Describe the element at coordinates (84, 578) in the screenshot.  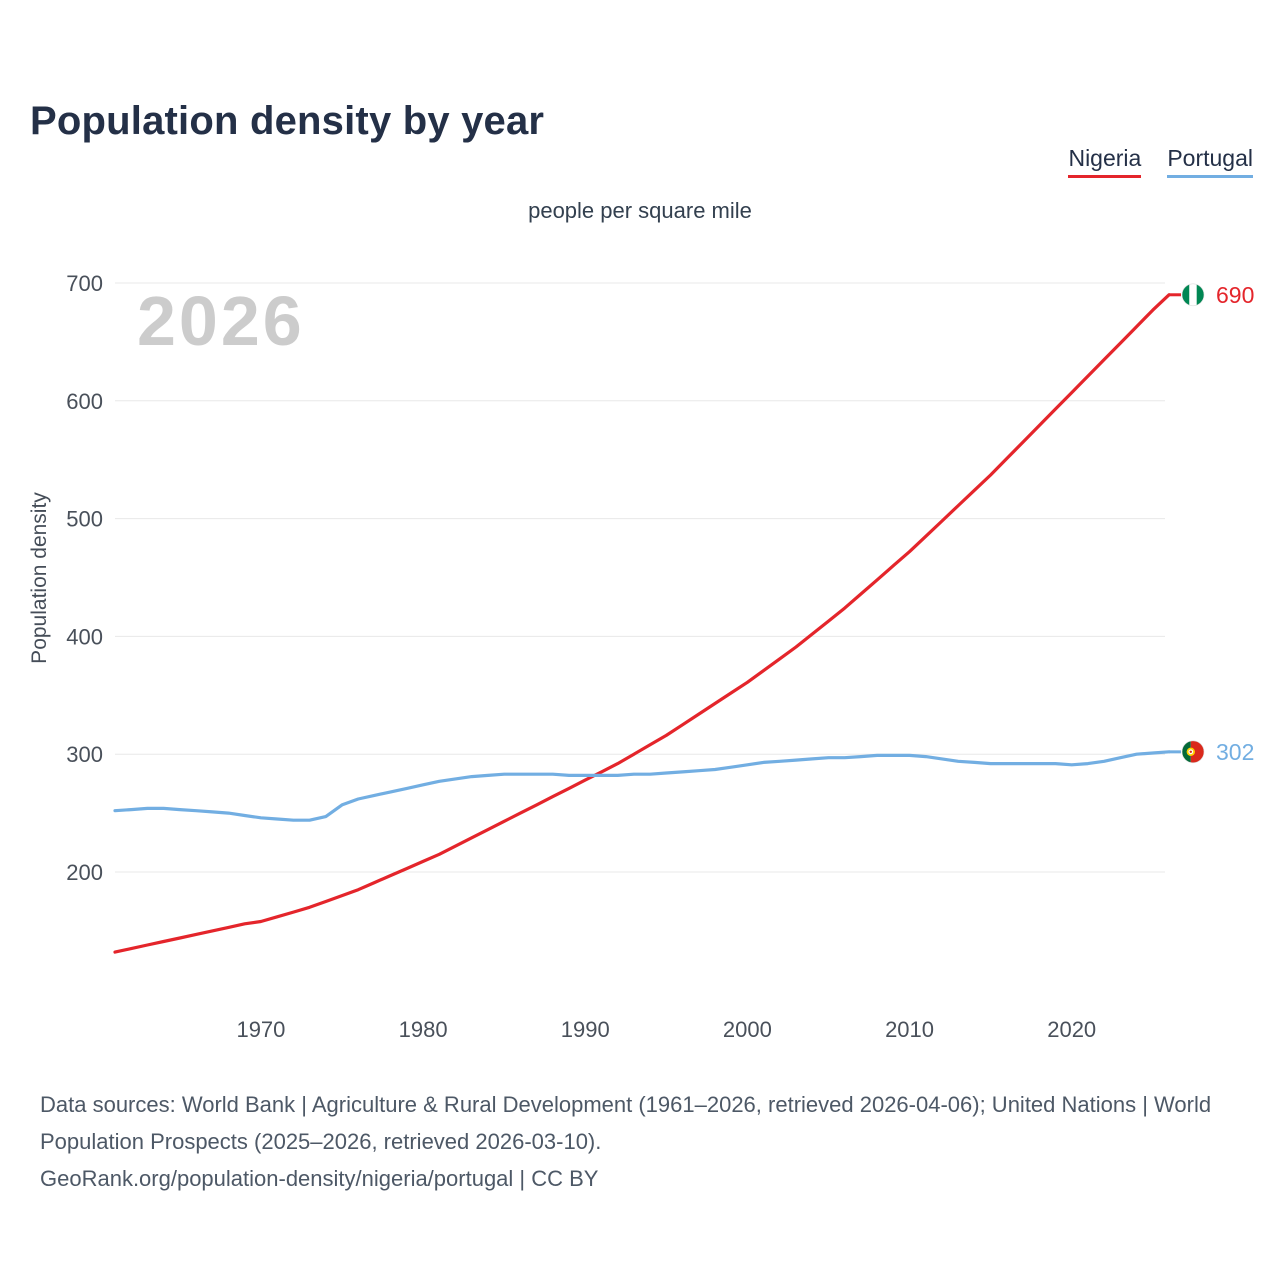
I see `y-axis-ticks: 200 300 400 500 600 700` at that location.